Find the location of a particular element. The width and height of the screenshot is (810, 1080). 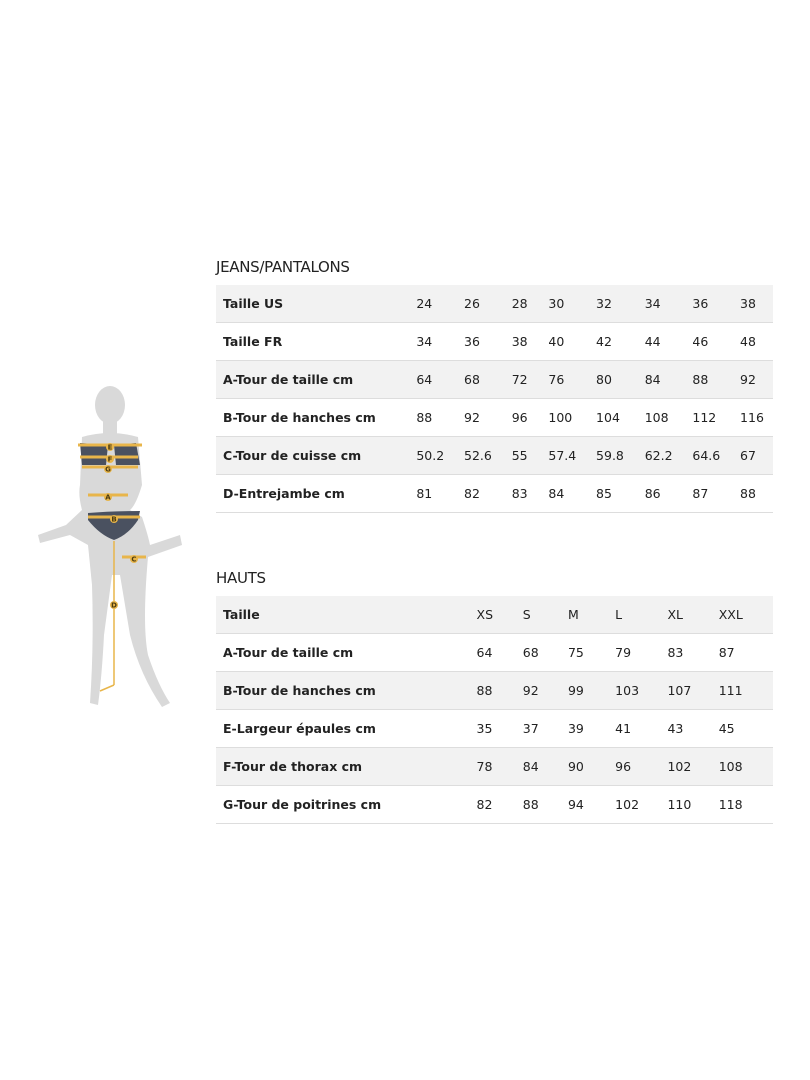

size-value: 48 is located at coordinates (756, 341).